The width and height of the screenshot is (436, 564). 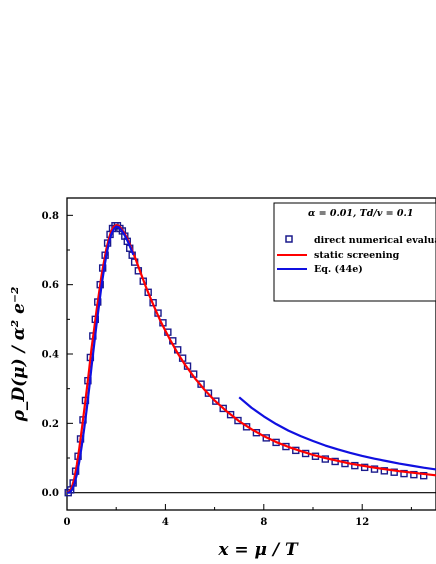 What do you see at coordinates (19, 355) in the screenshot?
I see `y-axis-title: ρ_D(μ) / α² e⁻²` at bounding box center [19, 355].